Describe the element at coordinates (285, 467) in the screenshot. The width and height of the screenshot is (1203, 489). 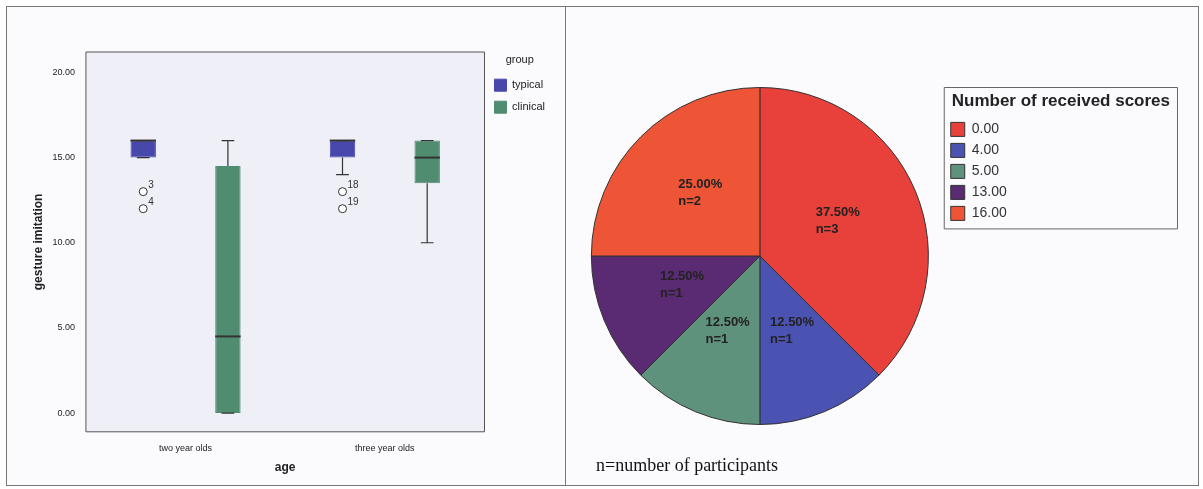
I see `x-axis-title: age` at that location.